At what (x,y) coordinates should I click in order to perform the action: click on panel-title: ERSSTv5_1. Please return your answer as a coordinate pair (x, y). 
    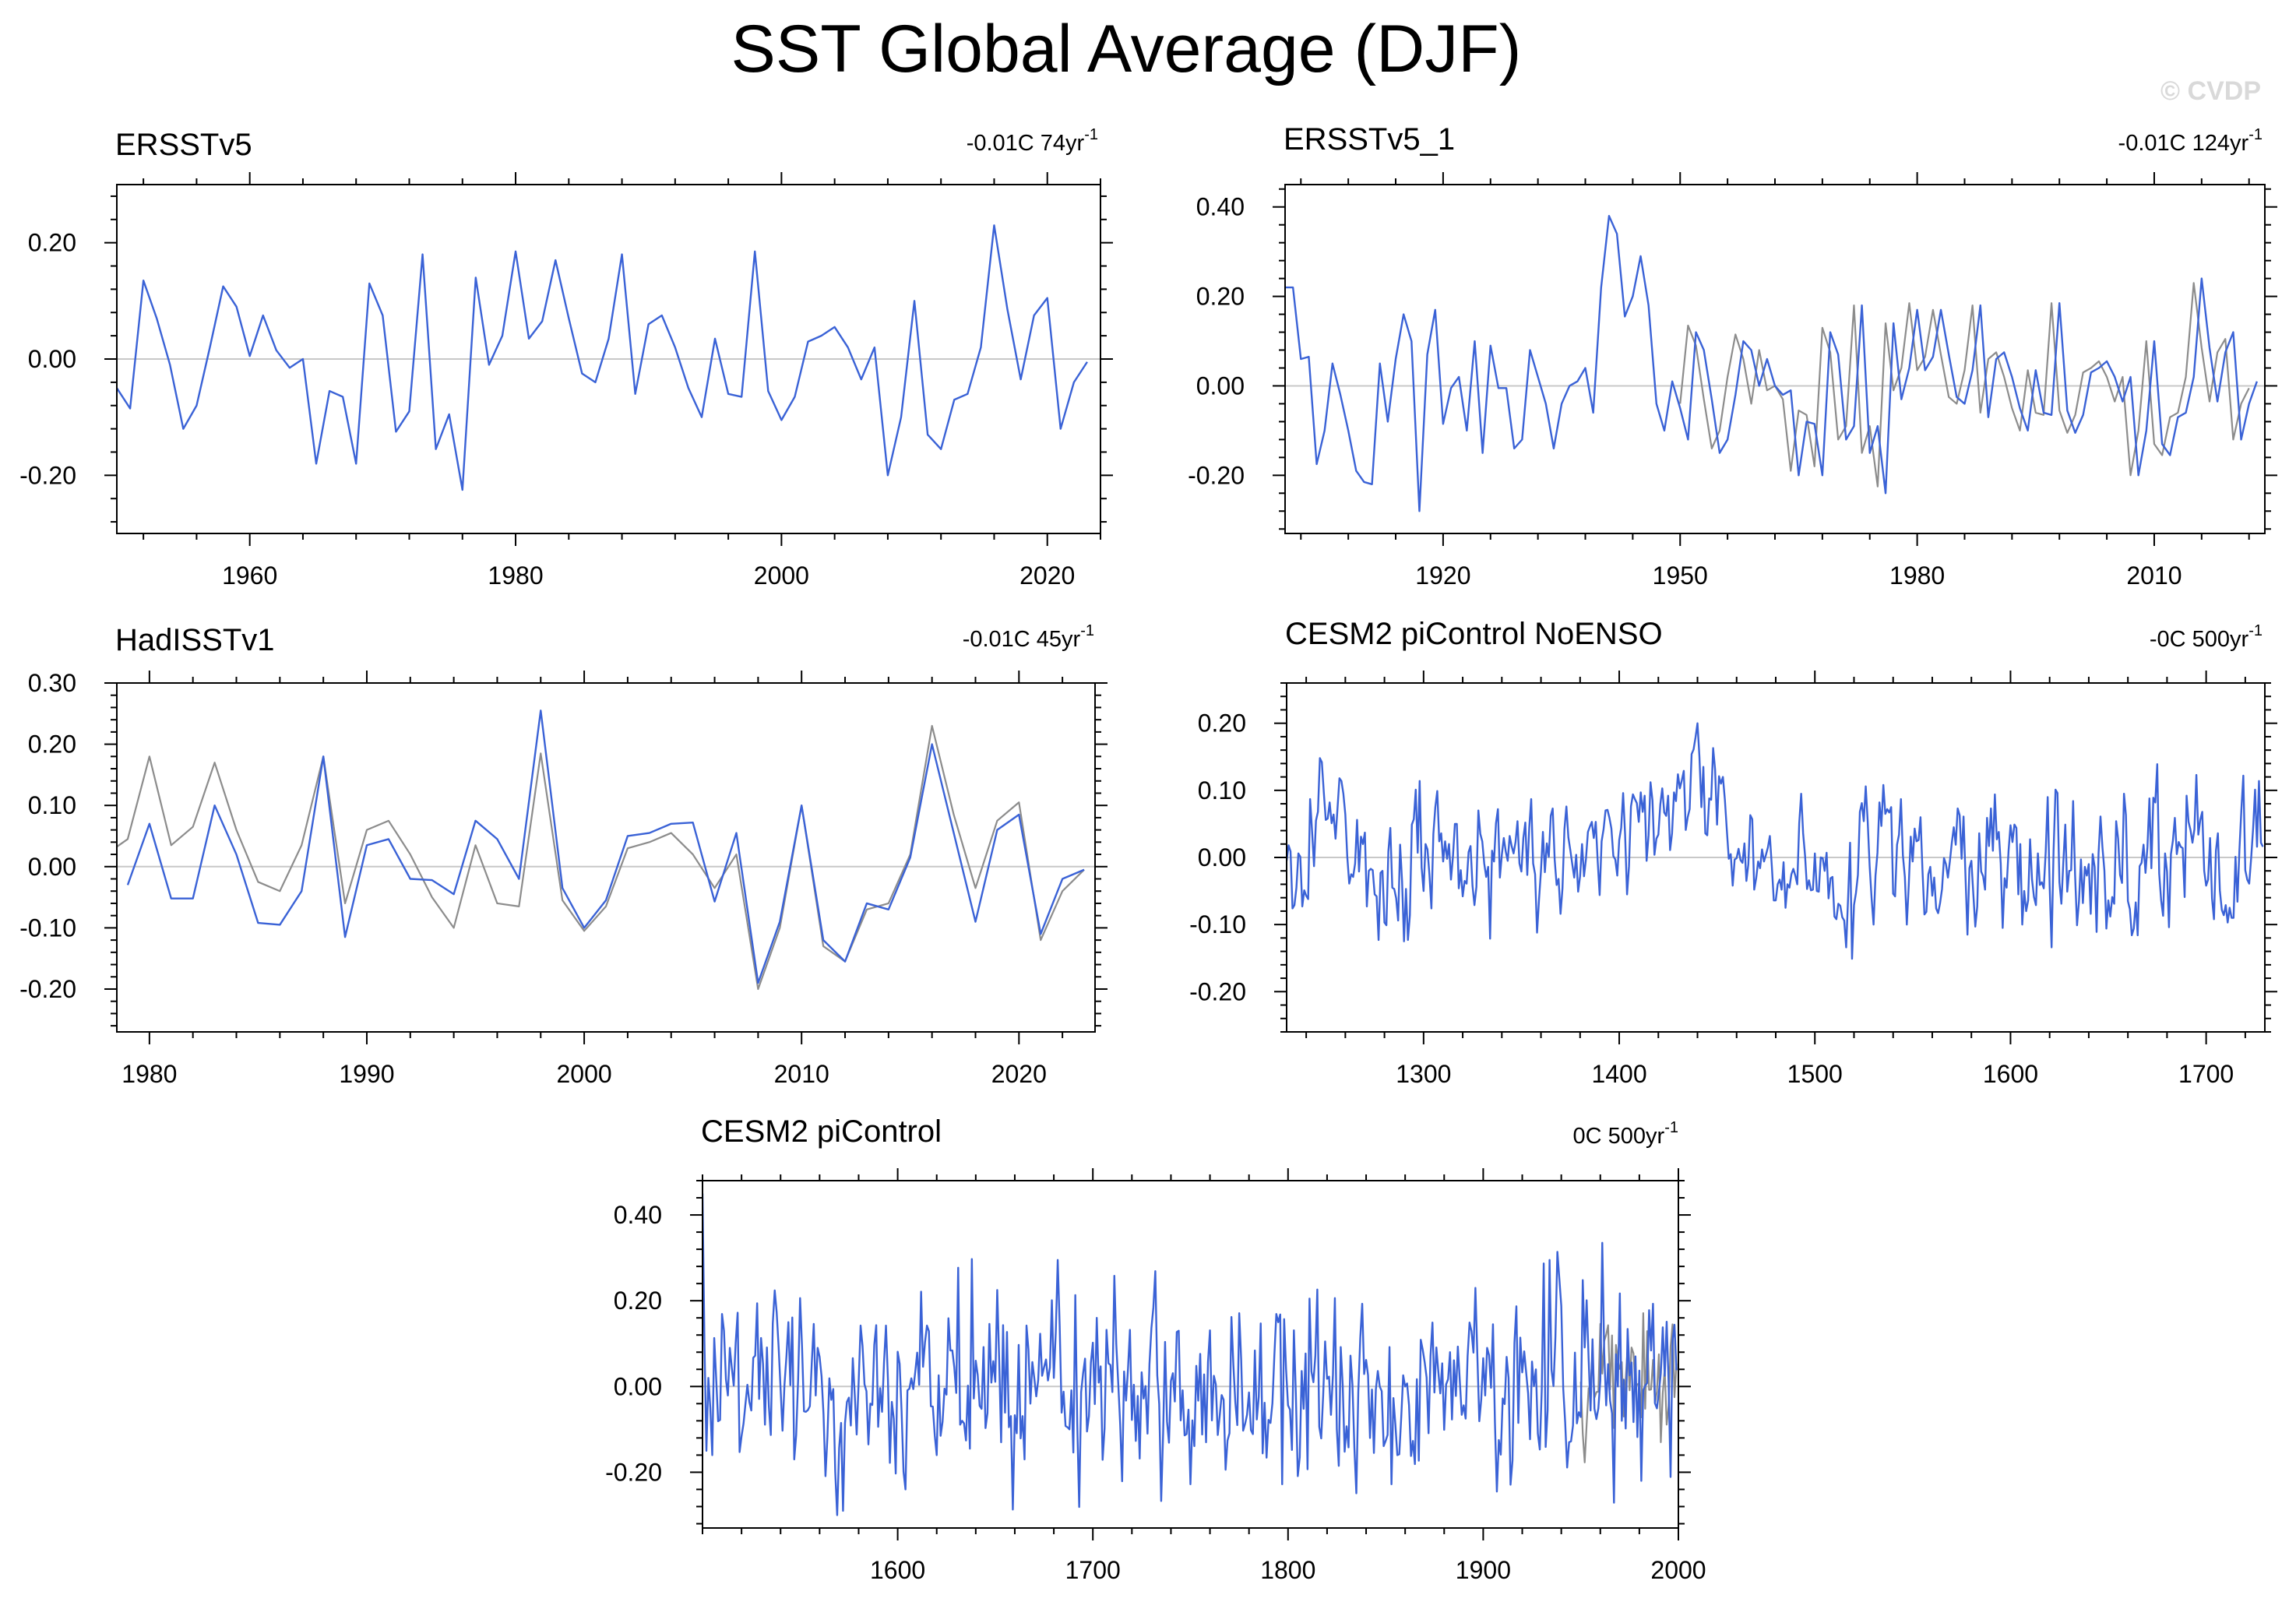
    Looking at the image, I should click on (1369, 139).